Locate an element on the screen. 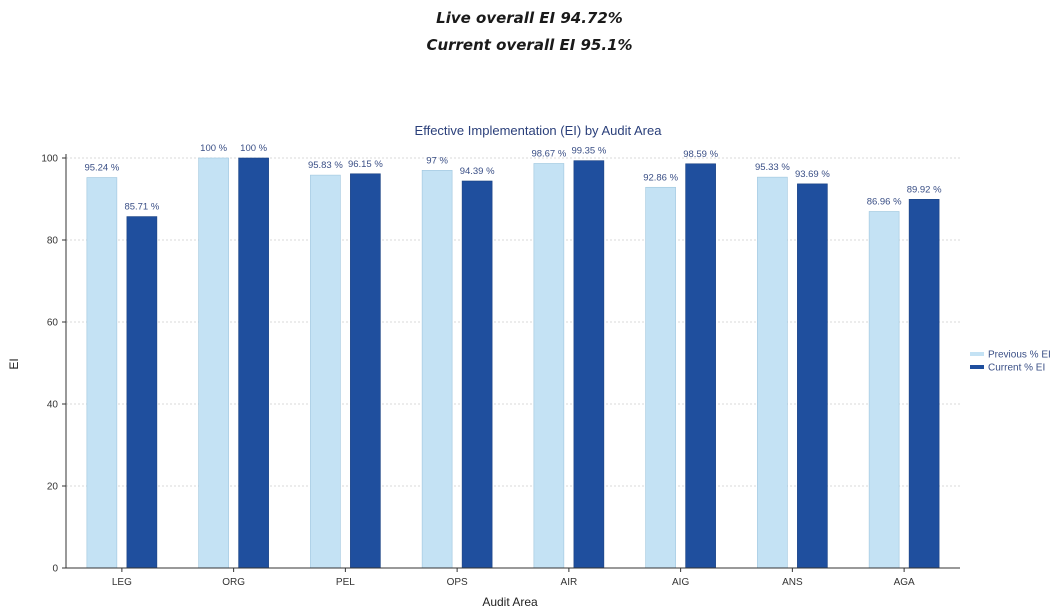 The width and height of the screenshot is (1059, 609). x-tick-label: AGA is located at coordinates (904, 582).